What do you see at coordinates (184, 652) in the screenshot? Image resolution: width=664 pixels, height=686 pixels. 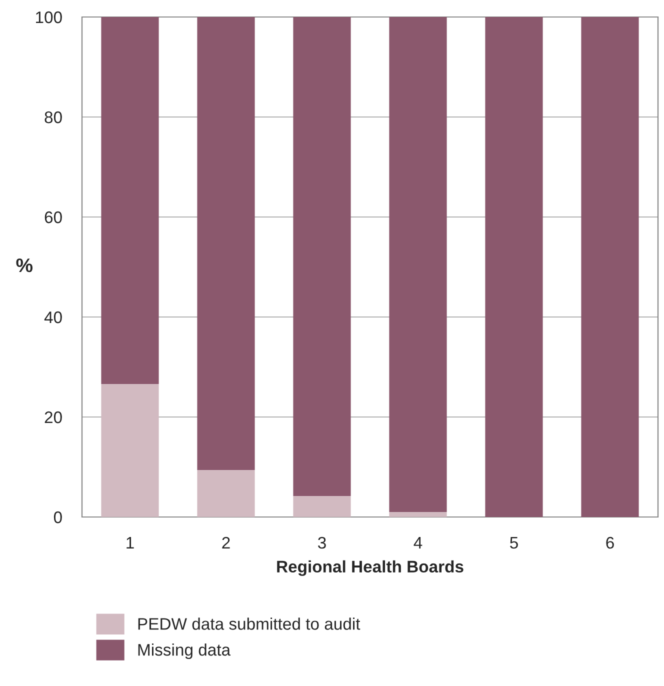 I see `legend-label: Missing data` at bounding box center [184, 652].